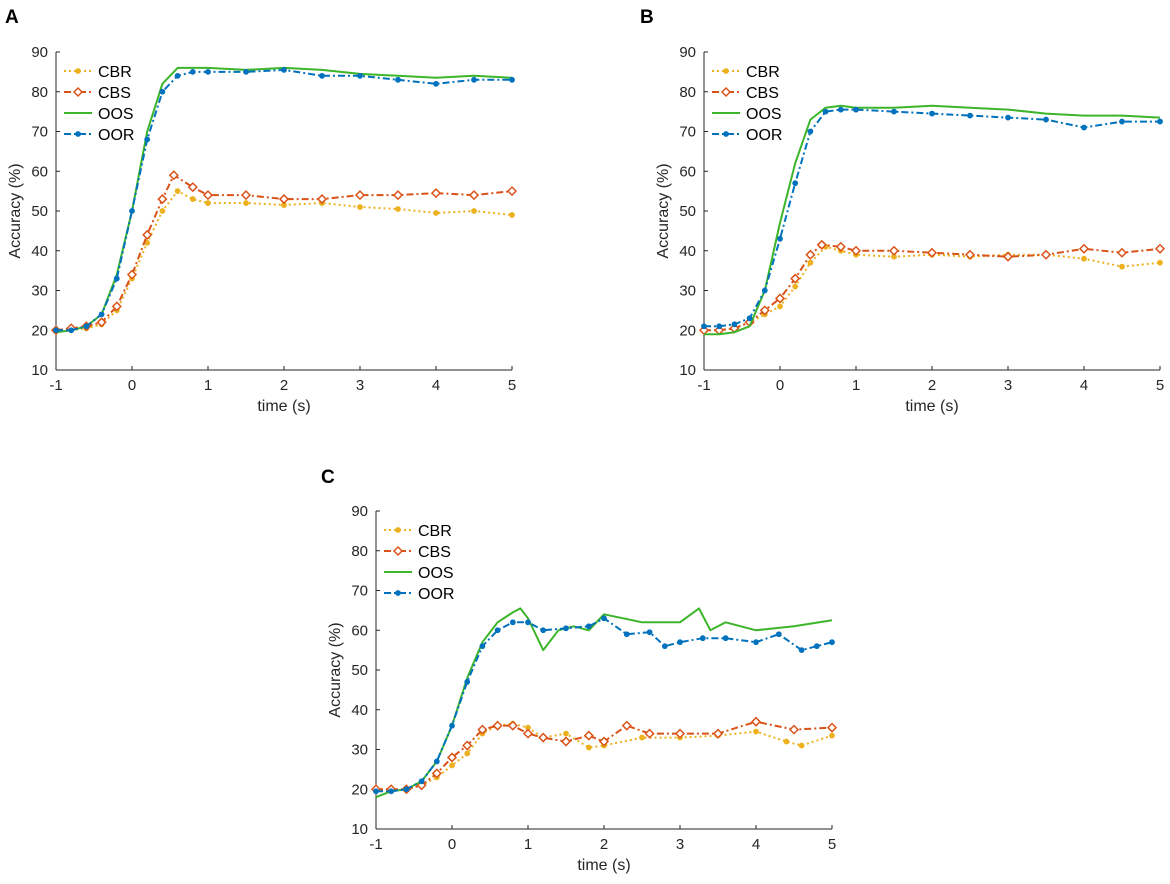  I want to click on series-cbr-c, so click(604, 757).